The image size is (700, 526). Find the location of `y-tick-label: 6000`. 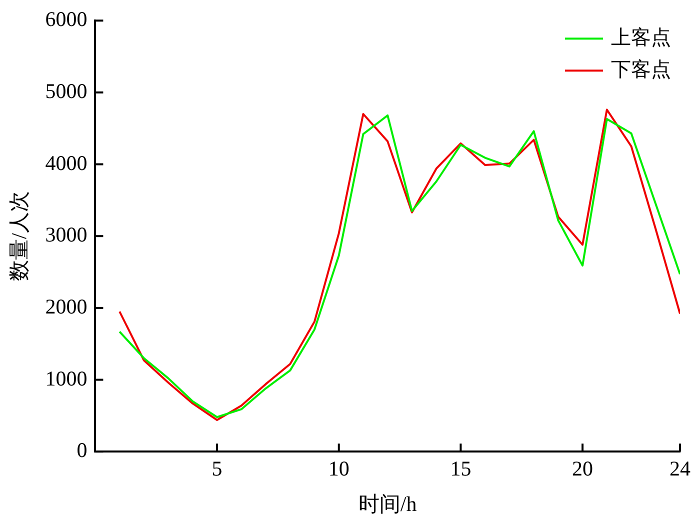

y-tick-label: 6000 is located at coordinates (66, 19).